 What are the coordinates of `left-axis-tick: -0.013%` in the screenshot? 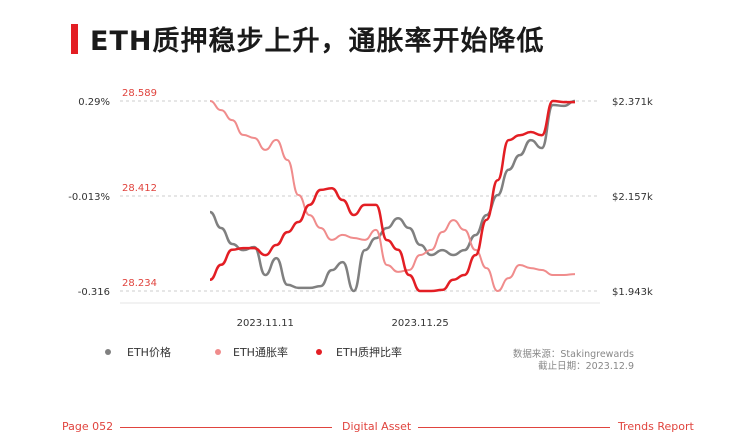 It's located at (89, 197).